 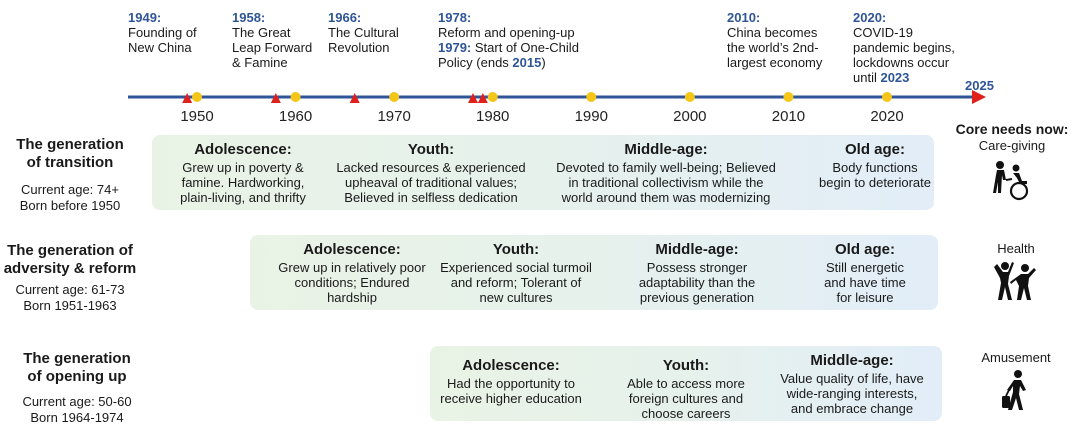 I want to click on decade-label-2010: 2010, so click(x=788, y=116).